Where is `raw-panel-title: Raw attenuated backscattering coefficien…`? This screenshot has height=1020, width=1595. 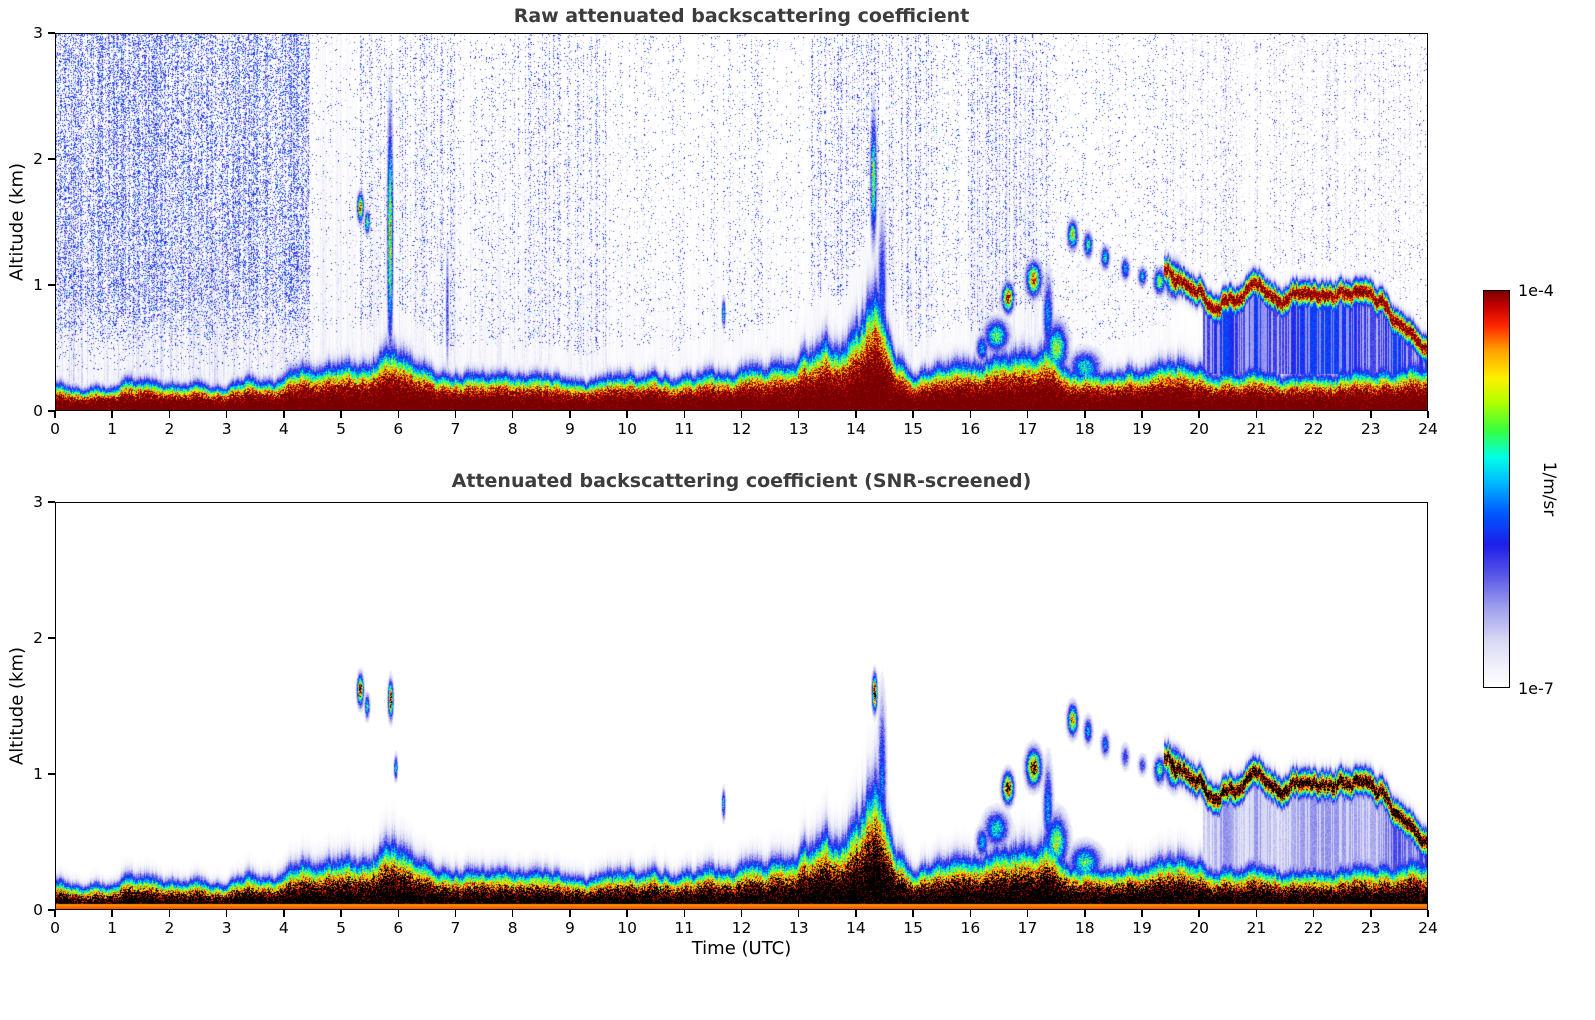
raw-panel-title: Raw attenuated backscattering coefficien… is located at coordinates (741, 16).